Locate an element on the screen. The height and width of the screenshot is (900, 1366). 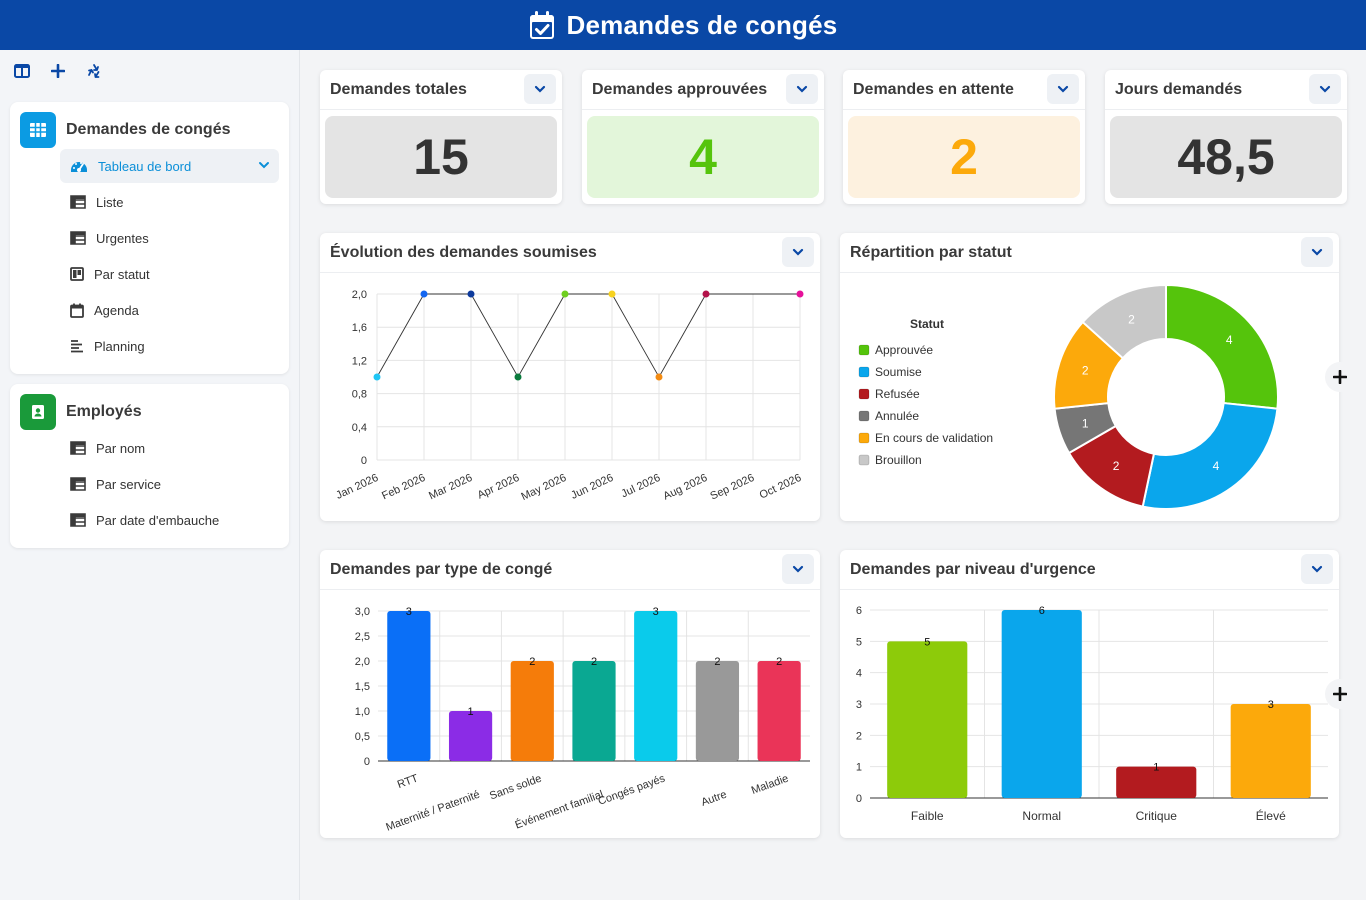
sidebar-item-agenda: Agenda is located at coordinates (169, 310).